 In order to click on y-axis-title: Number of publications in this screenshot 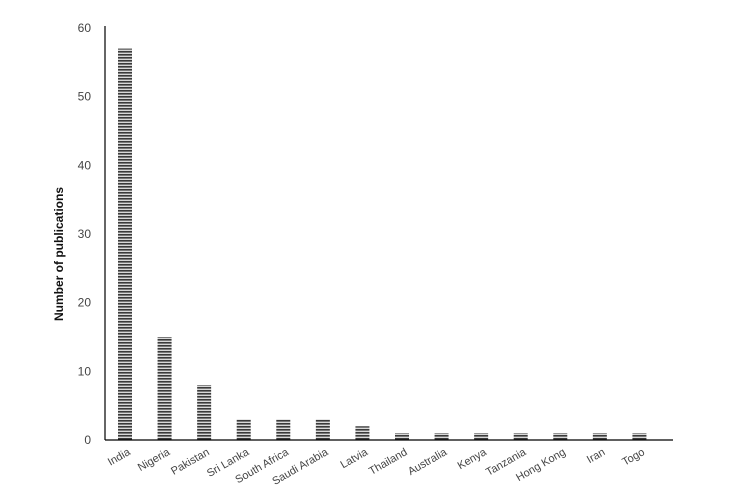, I will do `click(59, 254)`.